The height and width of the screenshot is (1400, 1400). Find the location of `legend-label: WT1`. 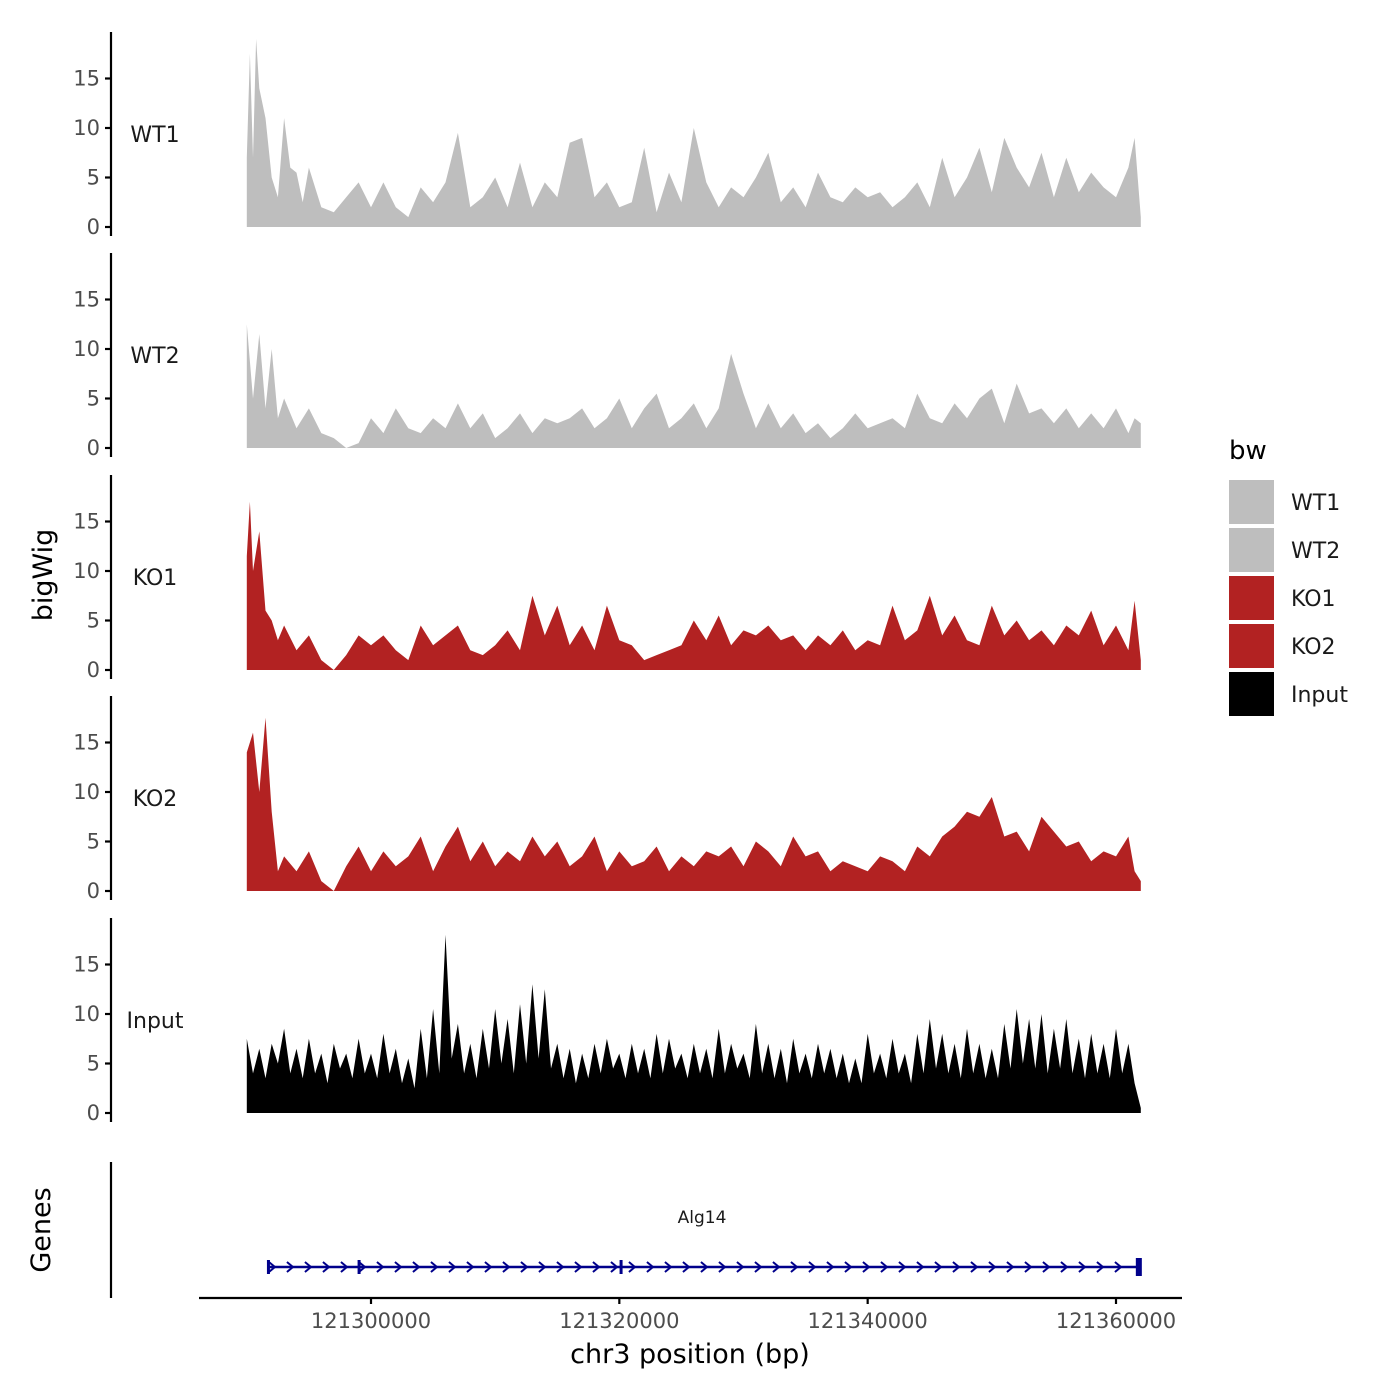

legend-label: WT1 is located at coordinates (1315, 503).